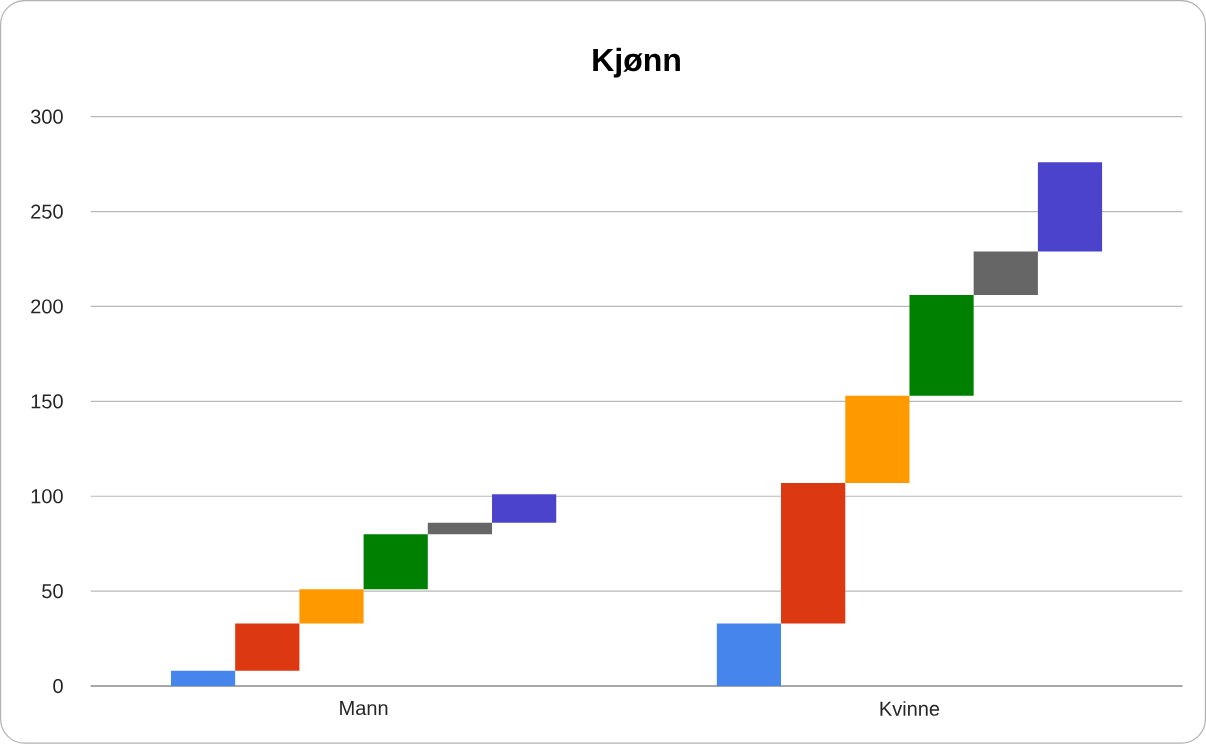 Image resolution: width=1206 pixels, height=744 pixels. Describe the element at coordinates (47, 401) in the screenshot. I see `y-tick-label: 150` at that location.